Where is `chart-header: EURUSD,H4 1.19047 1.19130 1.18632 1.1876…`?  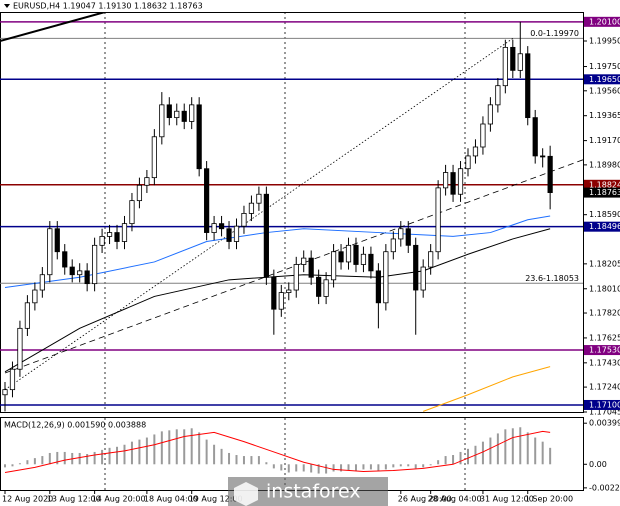 chart-header: EURUSD,H4 1.19047 1.19130 1.18632 1.1876… is located at coordinates (108, 6).